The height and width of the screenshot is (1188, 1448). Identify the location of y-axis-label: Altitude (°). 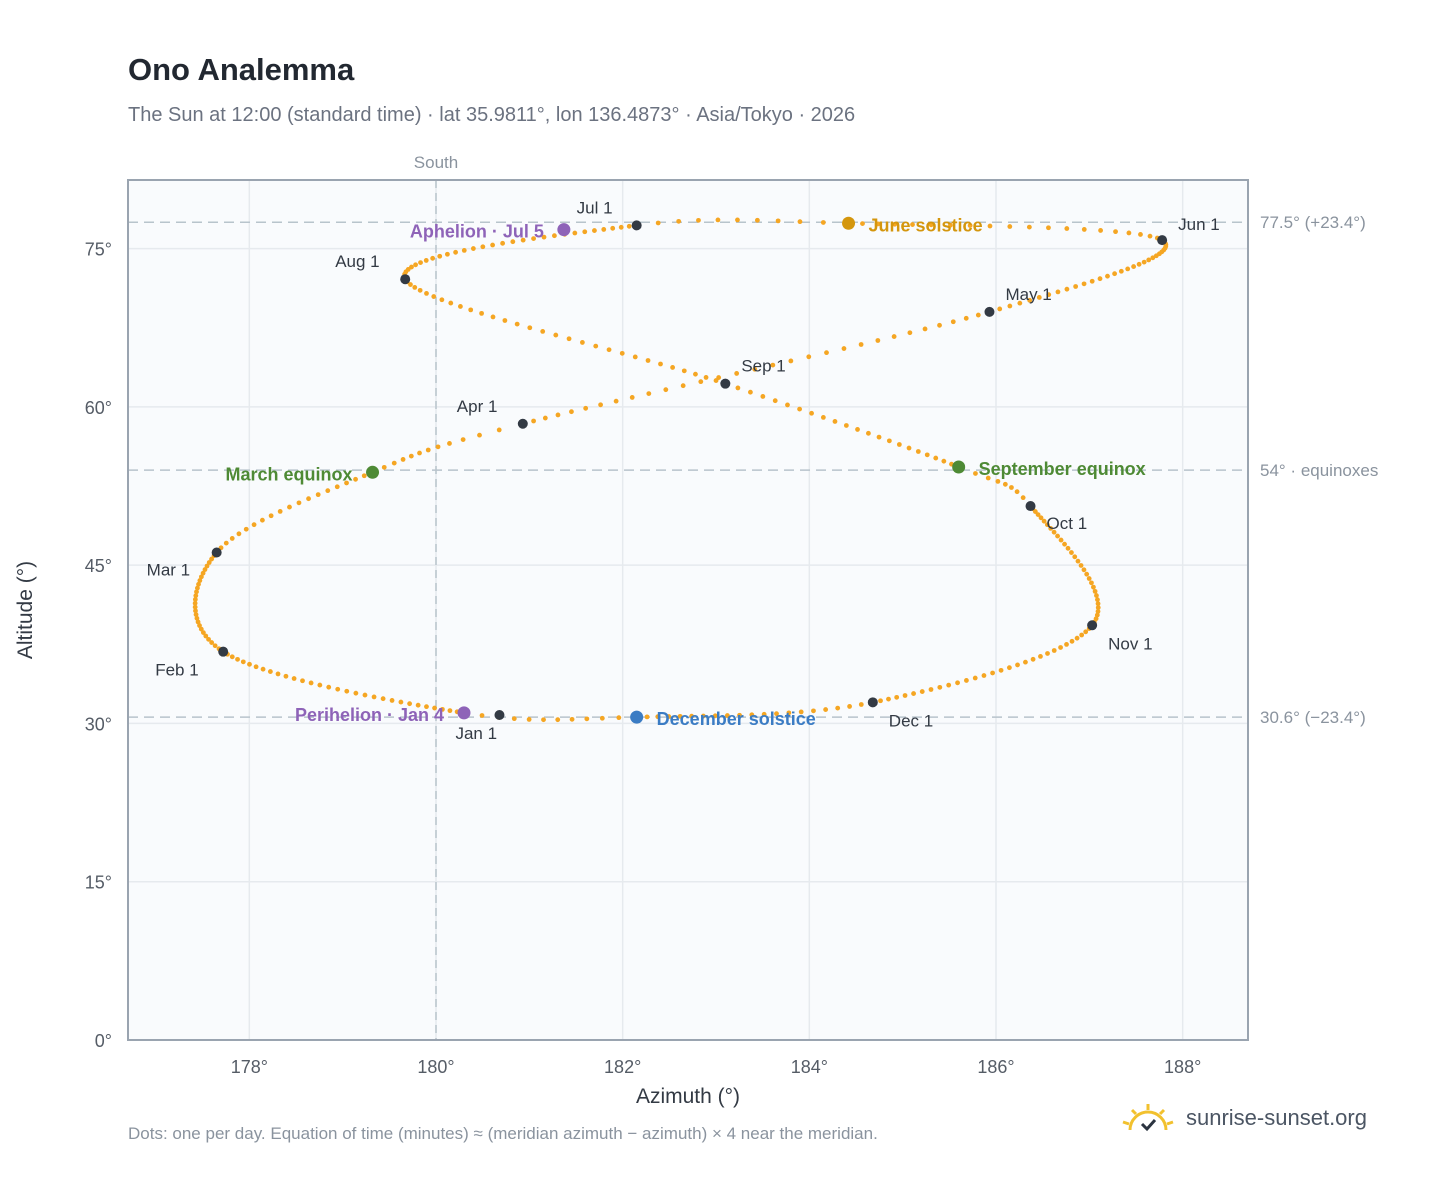
(25, 610).